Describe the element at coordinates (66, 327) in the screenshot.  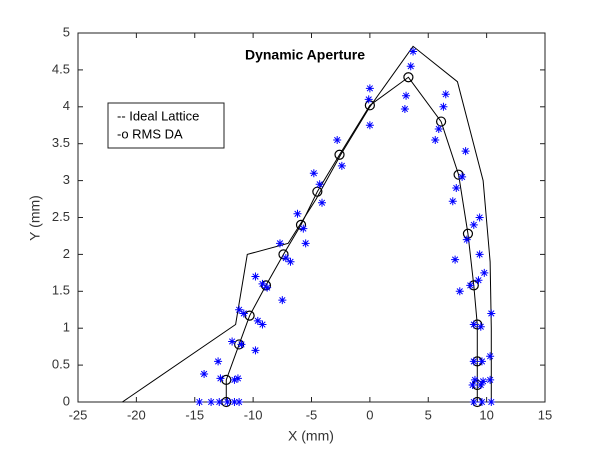
I see `y-tick-label: 1` at that location.